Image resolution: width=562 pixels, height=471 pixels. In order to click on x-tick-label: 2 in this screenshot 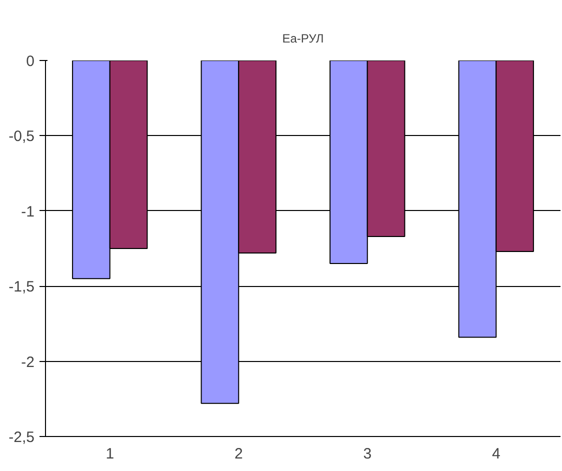, I will do `click(238, 454)`.